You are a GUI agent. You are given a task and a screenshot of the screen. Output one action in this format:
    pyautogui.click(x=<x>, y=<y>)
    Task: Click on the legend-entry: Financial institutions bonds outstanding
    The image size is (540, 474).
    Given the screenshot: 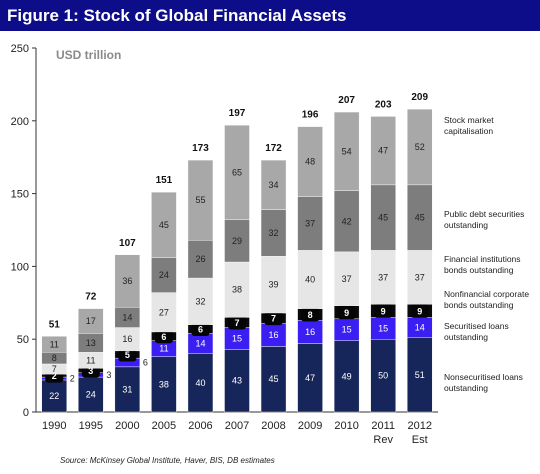 What is the action you would take?
    pyautogui.click(x=482, y=264)
    